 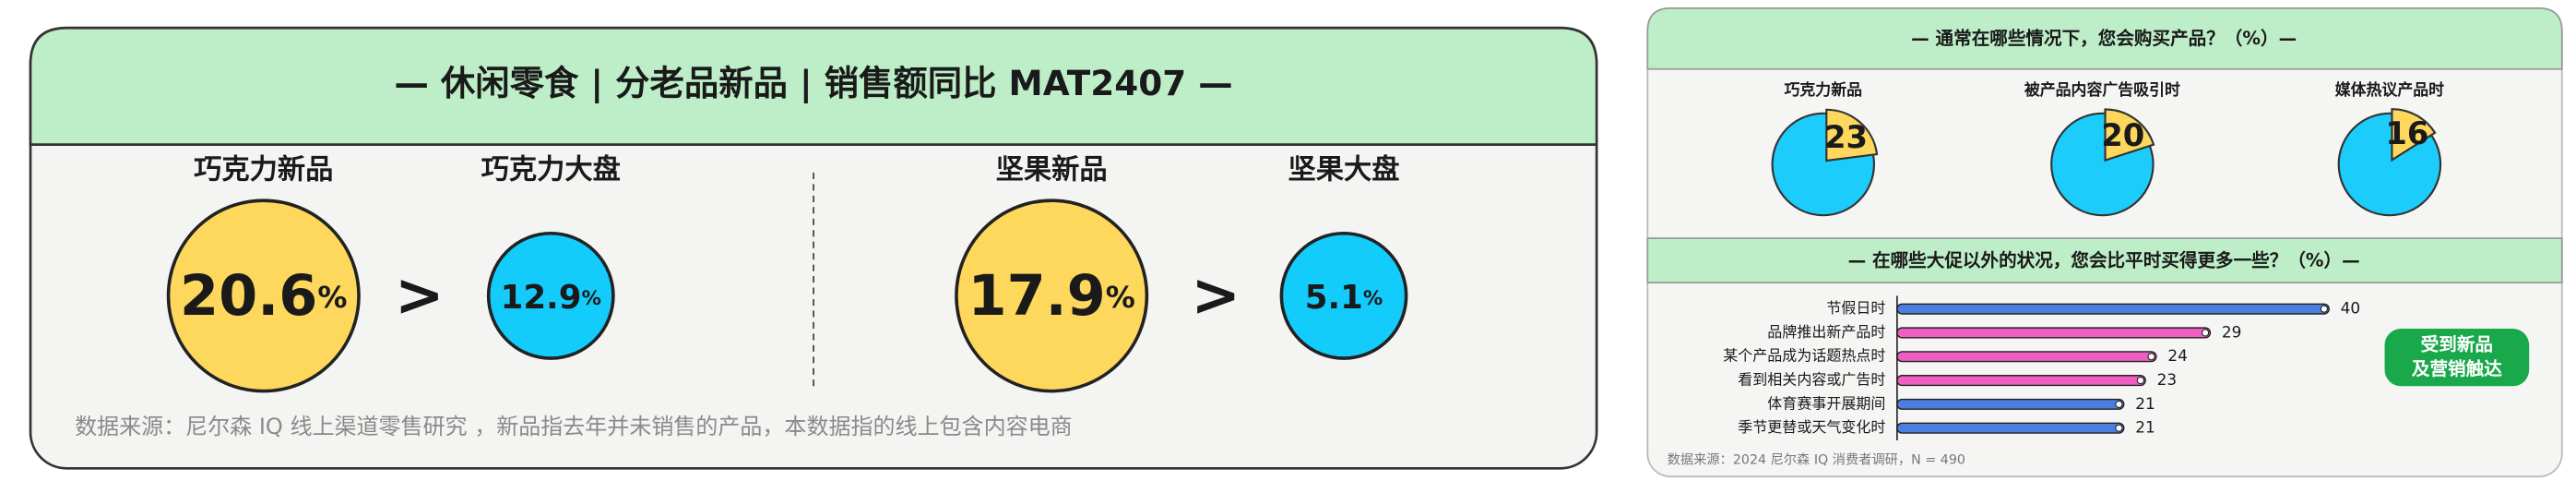 What do you see at coordinates (1804, 356) in the screenshot?
I see `bar-category: 某个产品成为话题热点时` at bounding box center [1804, 356].